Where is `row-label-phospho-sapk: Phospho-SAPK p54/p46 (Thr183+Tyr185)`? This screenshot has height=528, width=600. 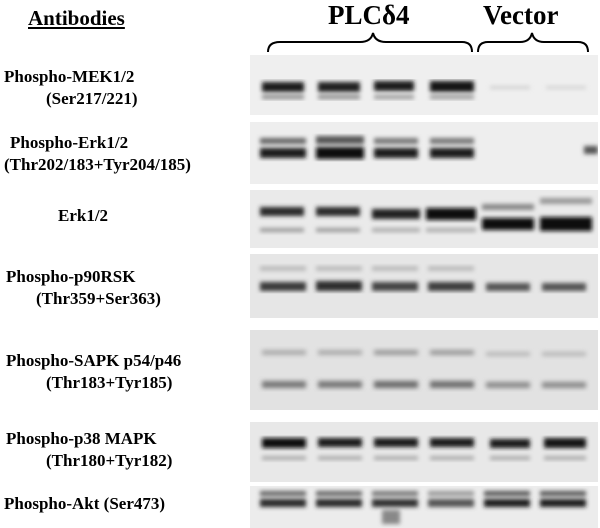 row-label-phospho-sapk: Phospho-SAPK p54/p46 (Thr183+Tyr185) is located at coordinates (93, 372).